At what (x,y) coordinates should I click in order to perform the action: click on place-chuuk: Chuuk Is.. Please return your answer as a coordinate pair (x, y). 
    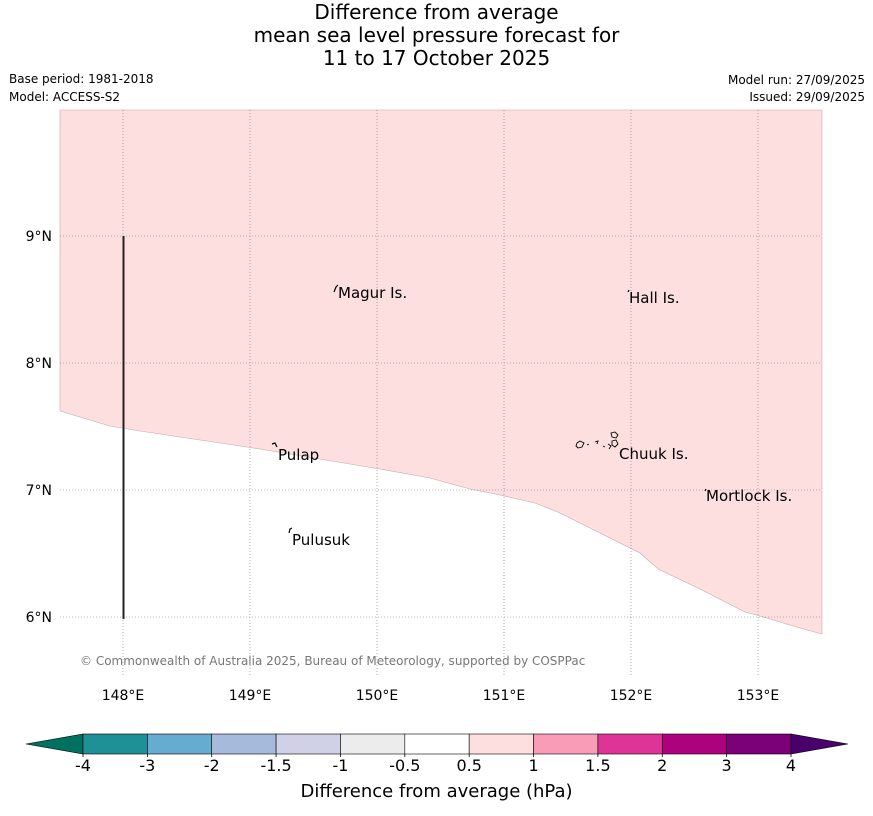
    Looking at the image, I should click on (653, 454).